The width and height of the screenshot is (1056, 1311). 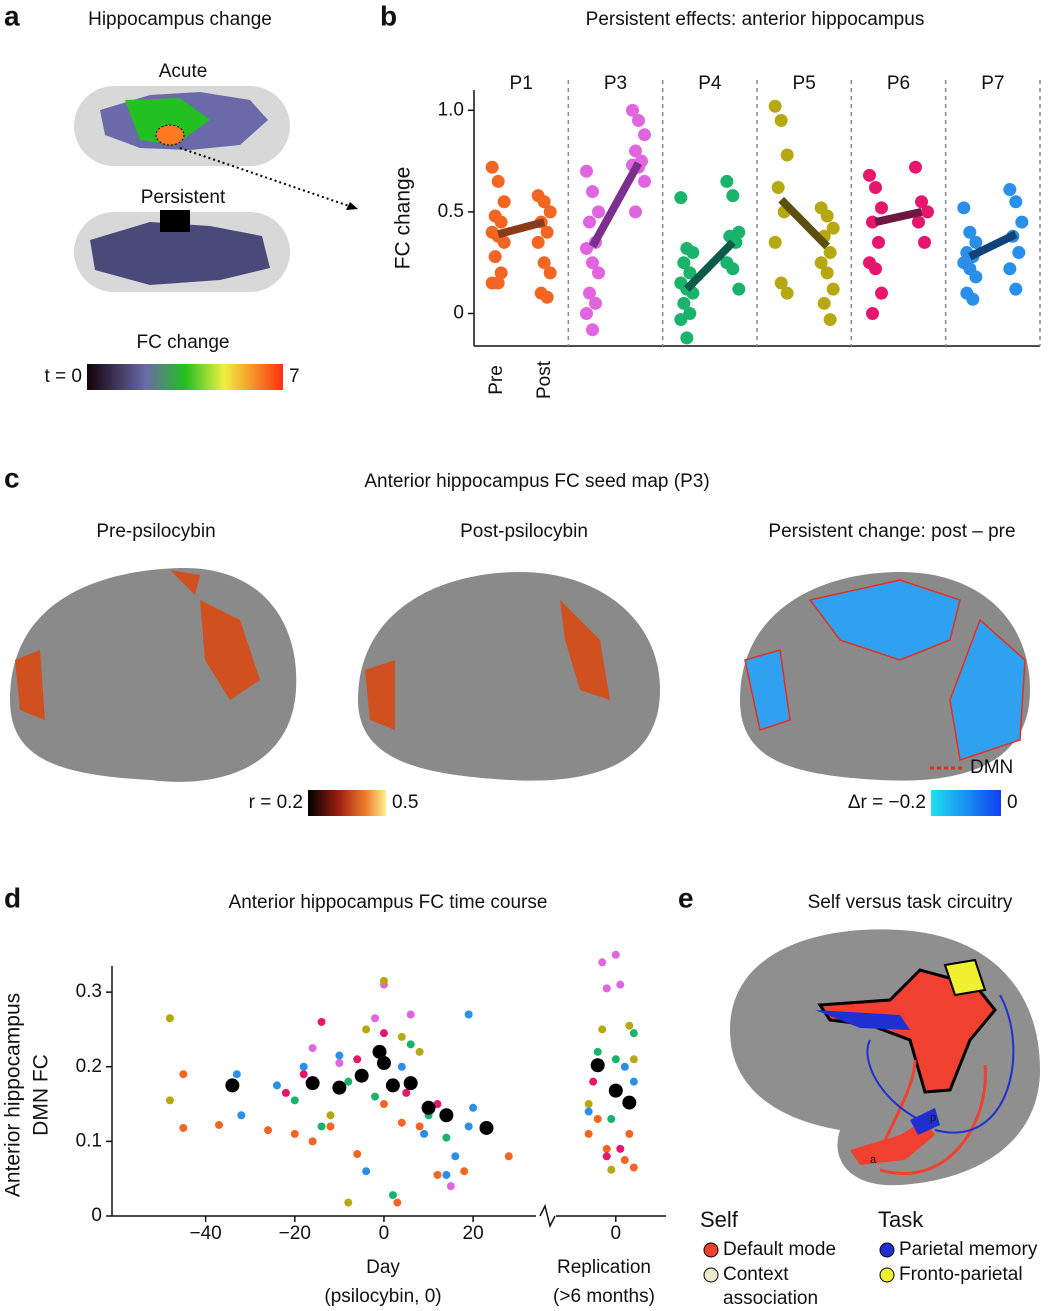 What do you see at coordinates (487, 665) in the screenshot?
I see `brain-activation` at bounding box center [487, 665].